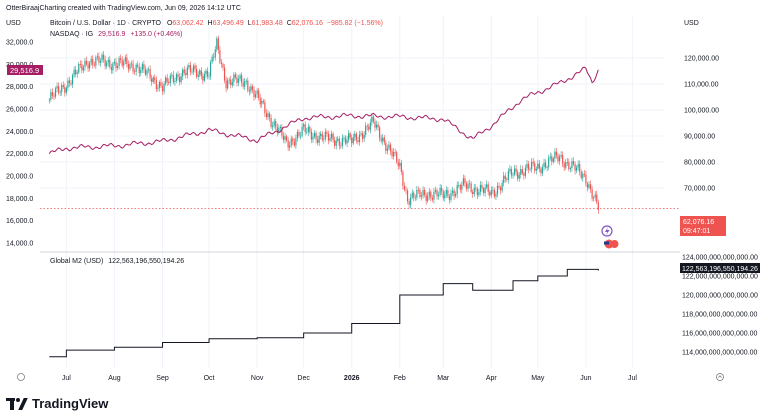 Image resolution: width=768 pixels, height=418 pixels. I want to click on right-axis-tick-label: 120,000.00, so click(701, 59).